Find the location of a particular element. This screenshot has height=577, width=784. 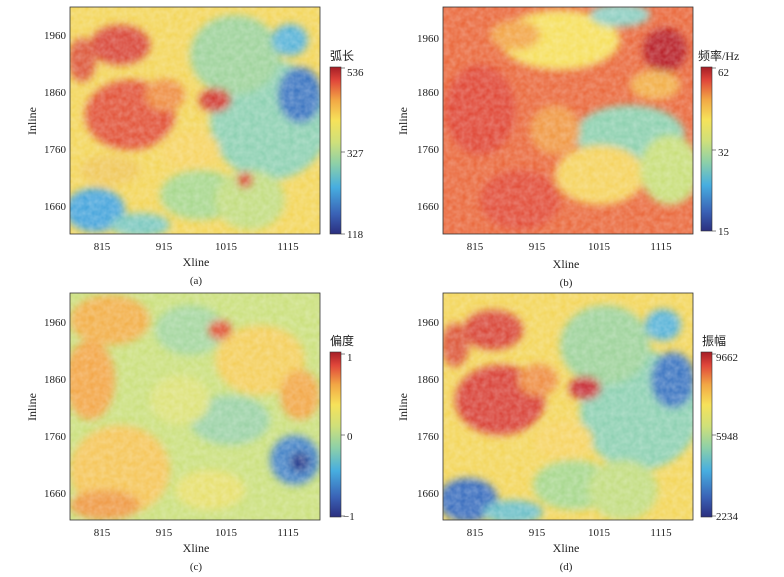

colorbar-tick: 9662 is located at coordinates (727, 358).